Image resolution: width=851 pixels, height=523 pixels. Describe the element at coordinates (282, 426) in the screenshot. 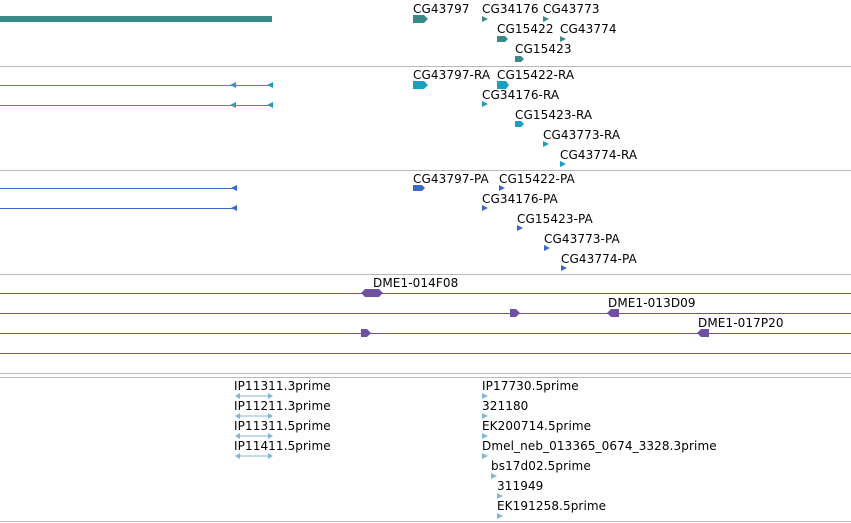

I see `est-label: IP11311.5prime` at that location.